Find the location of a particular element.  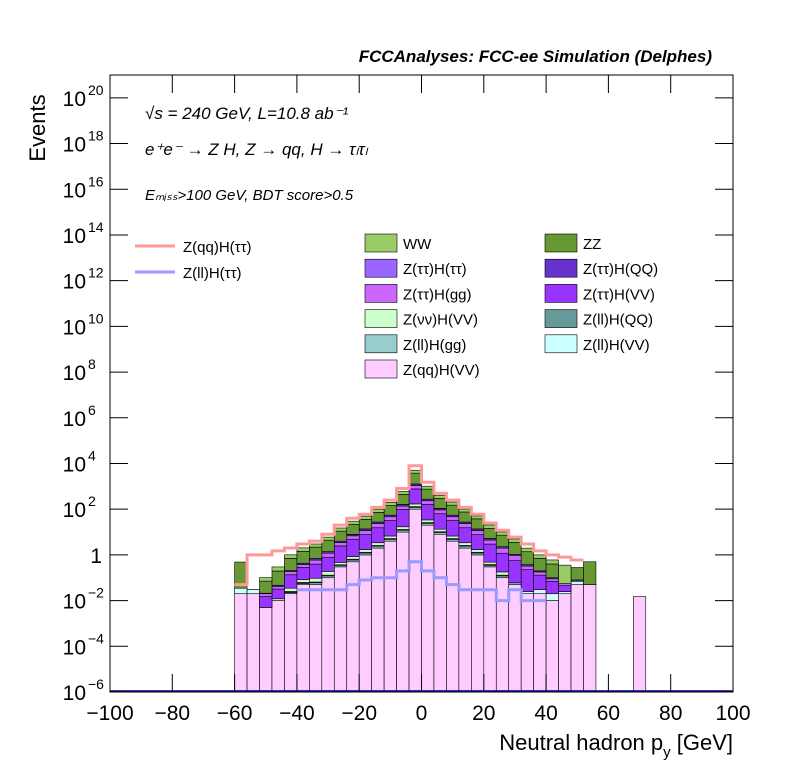

y-axis-label: Events is located at coordinates (37, 127).